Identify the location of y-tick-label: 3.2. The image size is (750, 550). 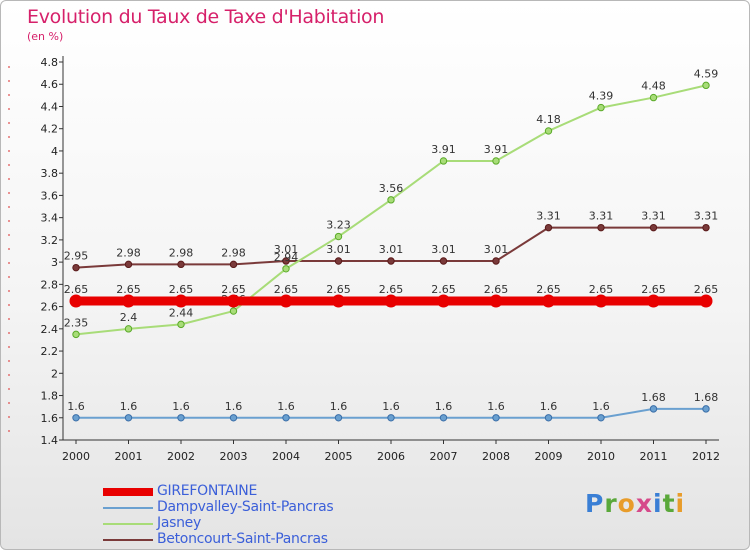
(50, 240).